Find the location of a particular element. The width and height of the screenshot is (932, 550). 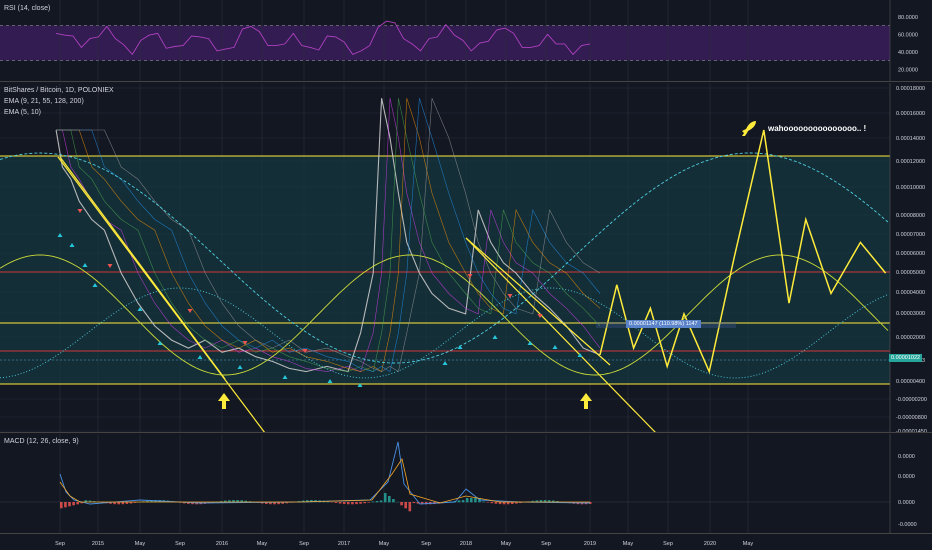

ema-label-2: EMA (5, 10) is located at coordinates (22, 112).